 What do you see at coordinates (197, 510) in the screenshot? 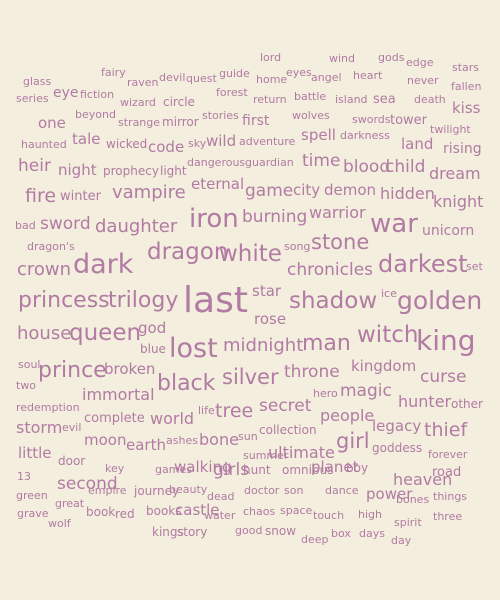
I see `word-red: castle` at bounding box center [197, 510].